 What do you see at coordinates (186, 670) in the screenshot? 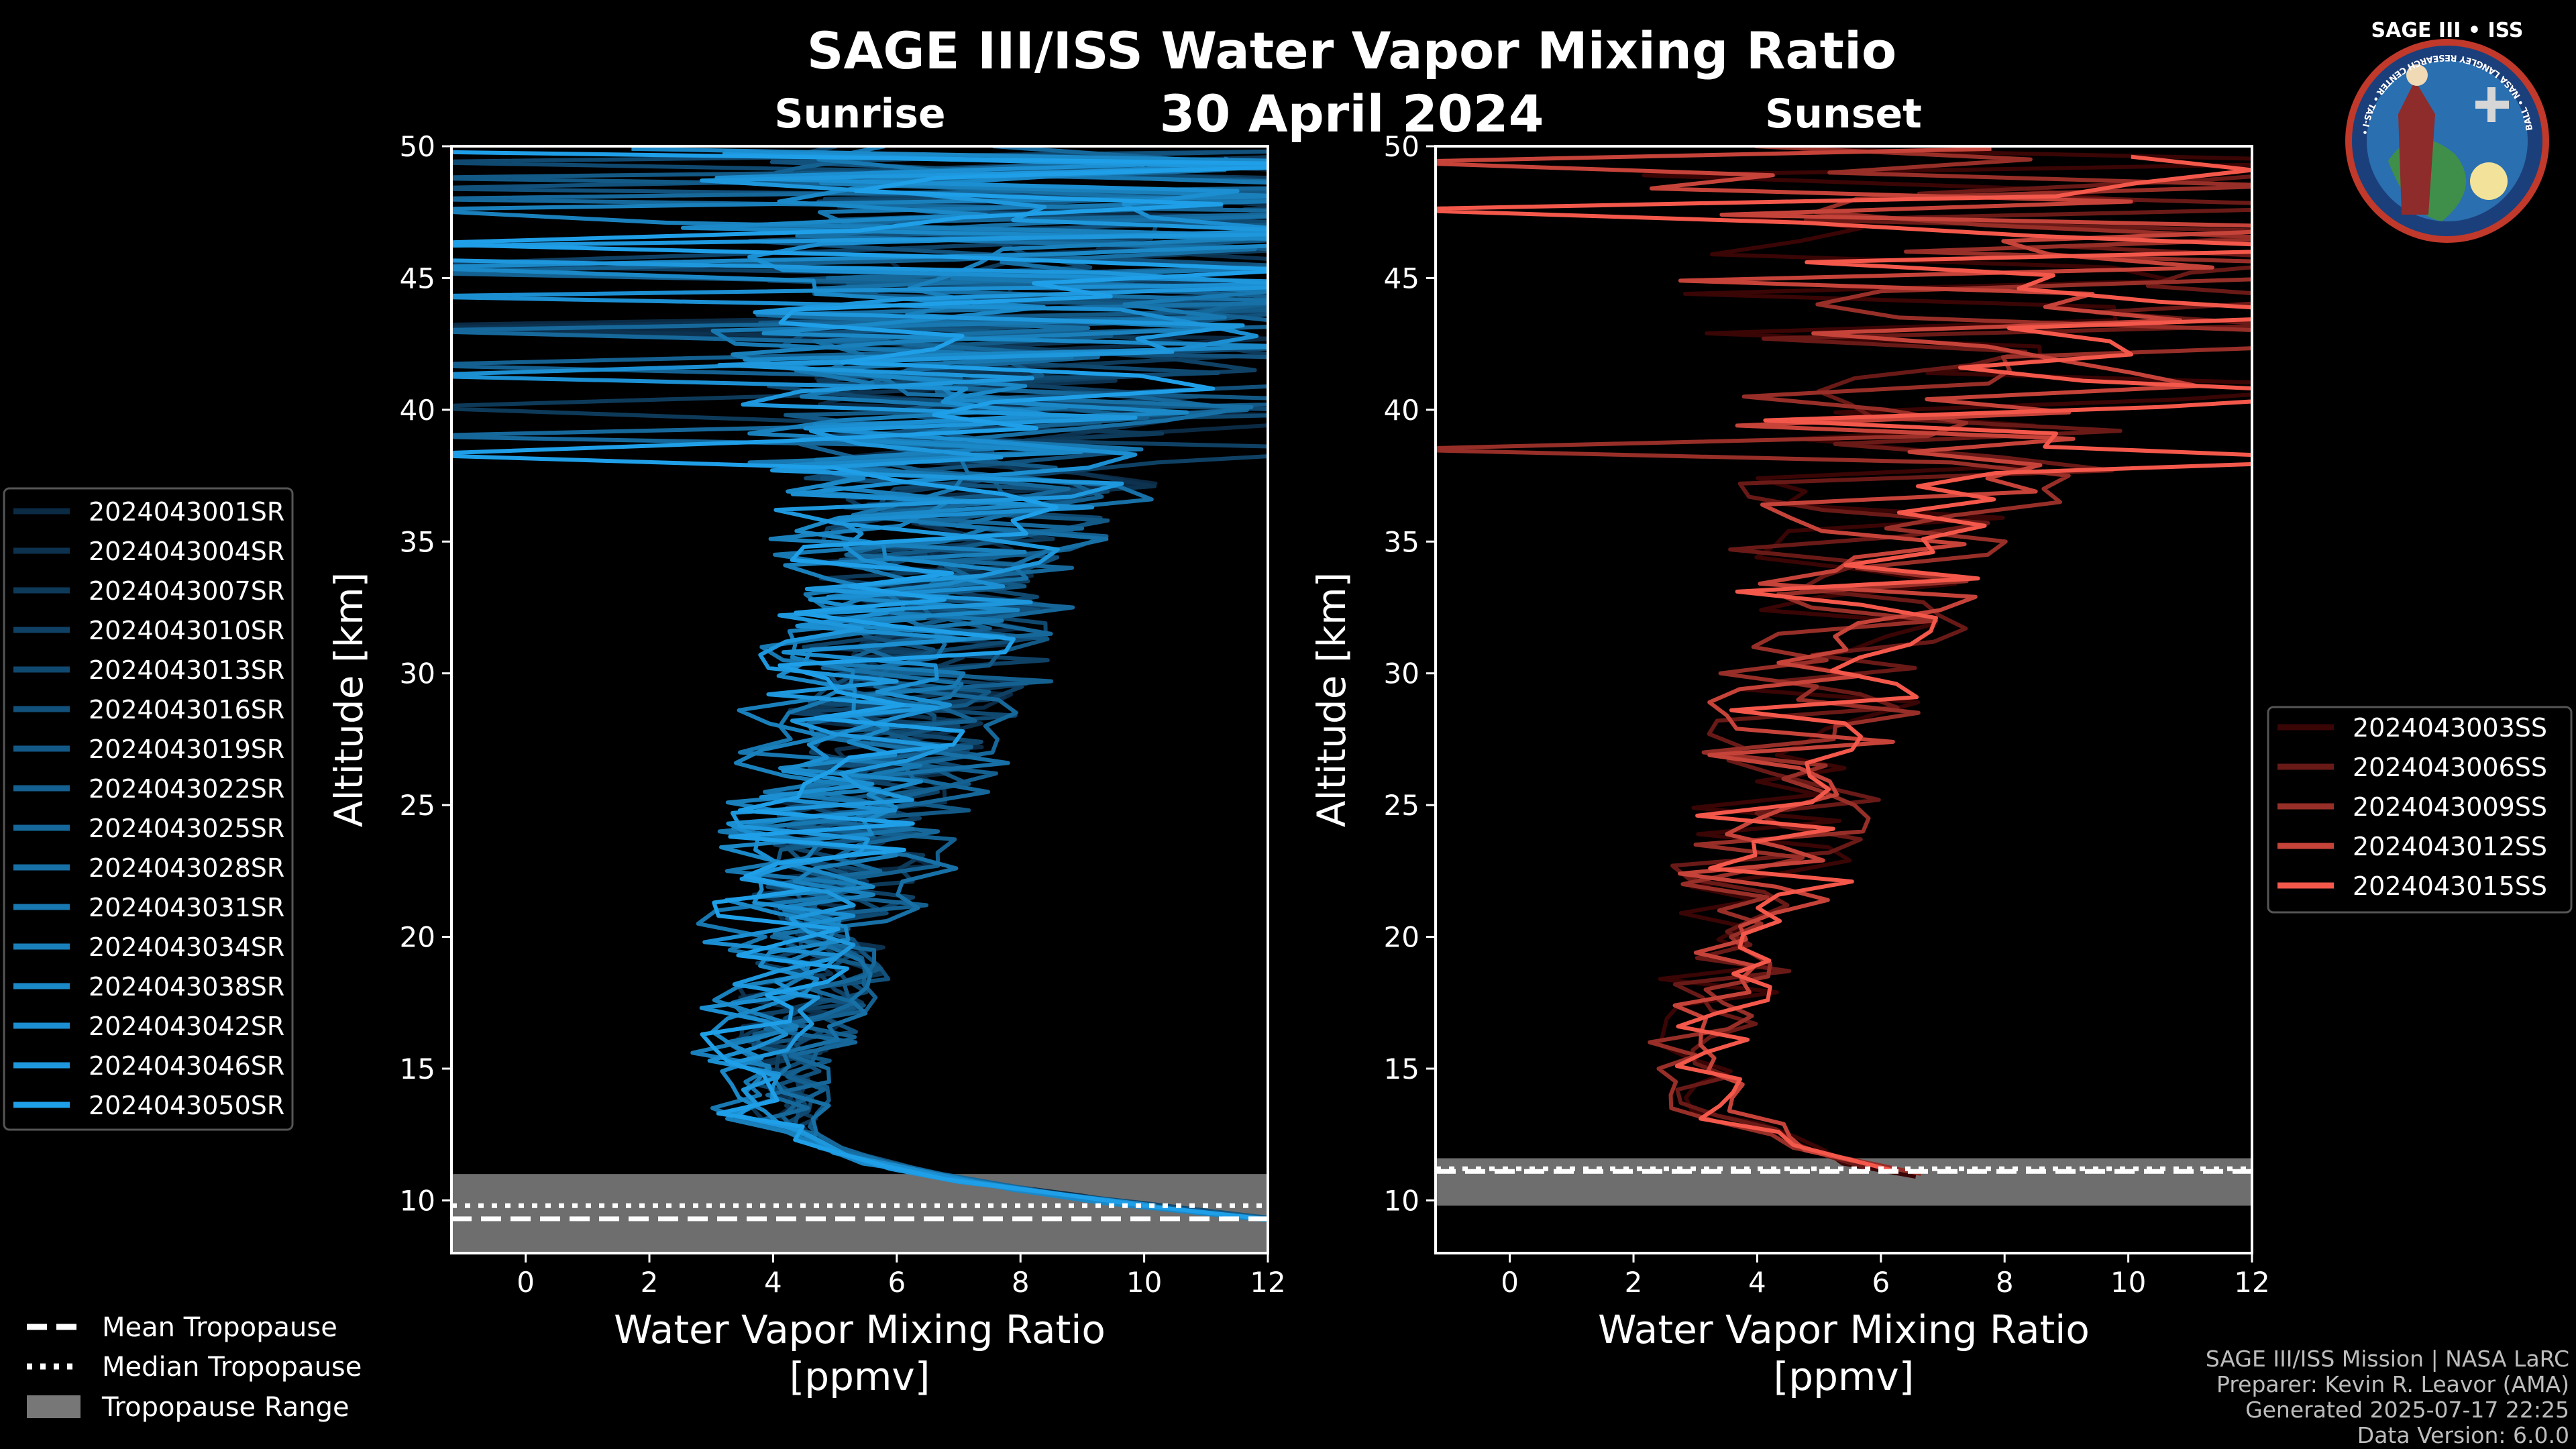
I see `legend-label-2024043013SR: 2024043013SR` at bounding box center [186, 670].